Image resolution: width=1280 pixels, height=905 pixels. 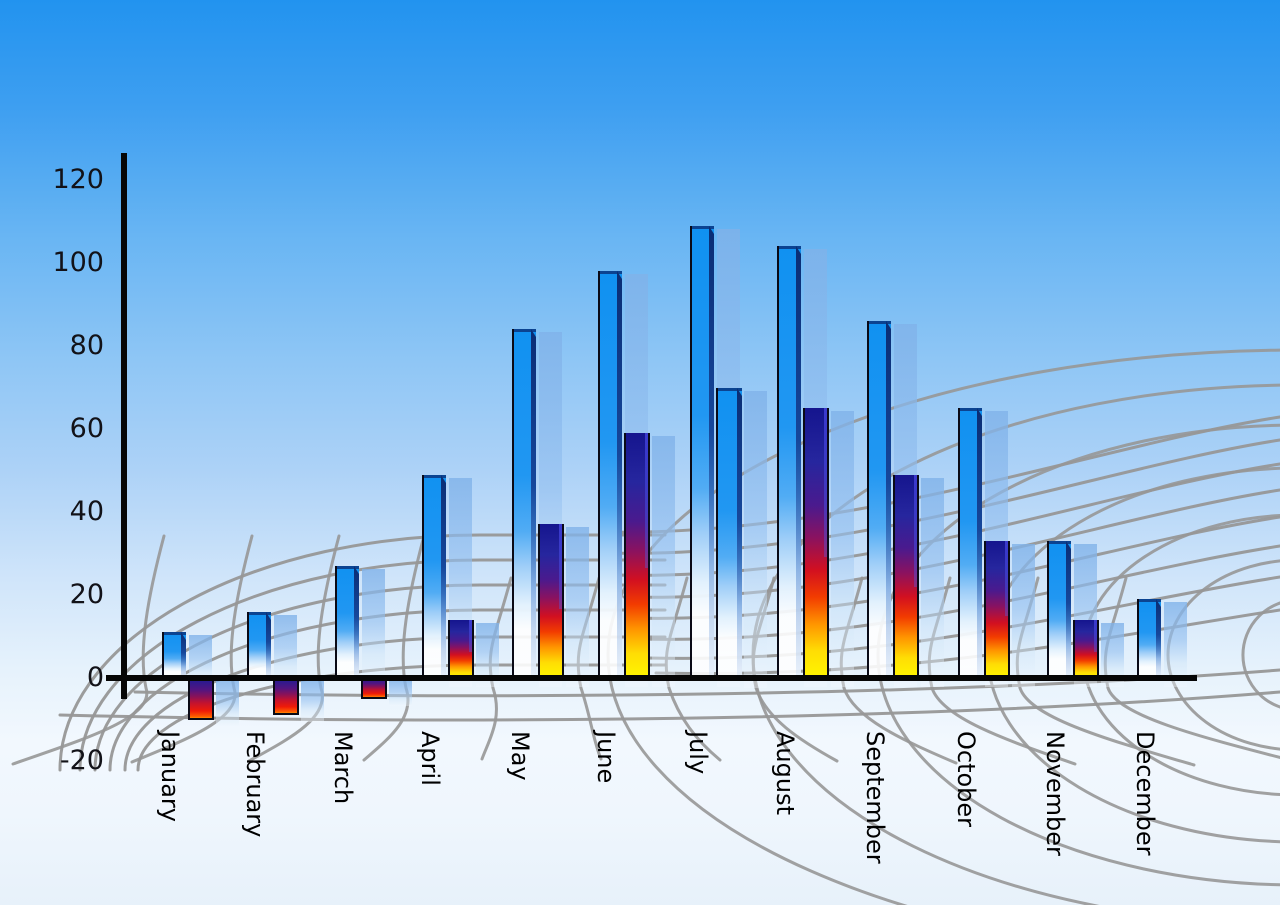 I want to click on bar-august-primary, so click(x=789, y=462).